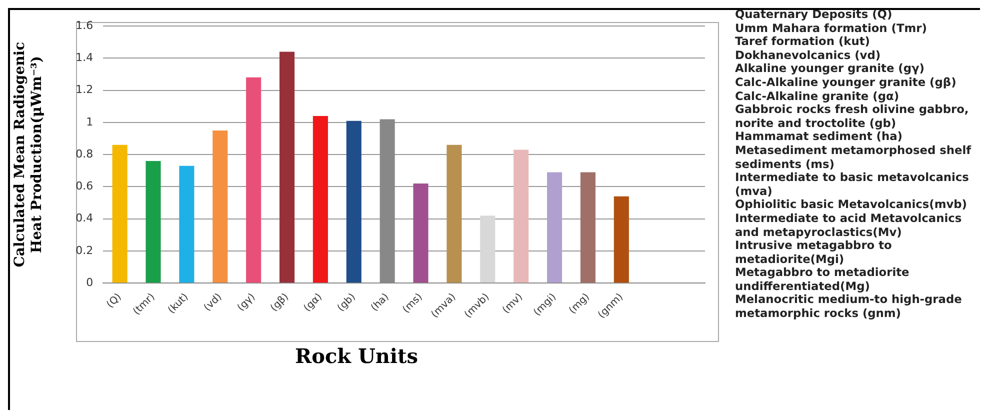  I want to click on text: Intermediate to acid Metavolcanics and metapyroclastics(Mv), so click(849, 225).